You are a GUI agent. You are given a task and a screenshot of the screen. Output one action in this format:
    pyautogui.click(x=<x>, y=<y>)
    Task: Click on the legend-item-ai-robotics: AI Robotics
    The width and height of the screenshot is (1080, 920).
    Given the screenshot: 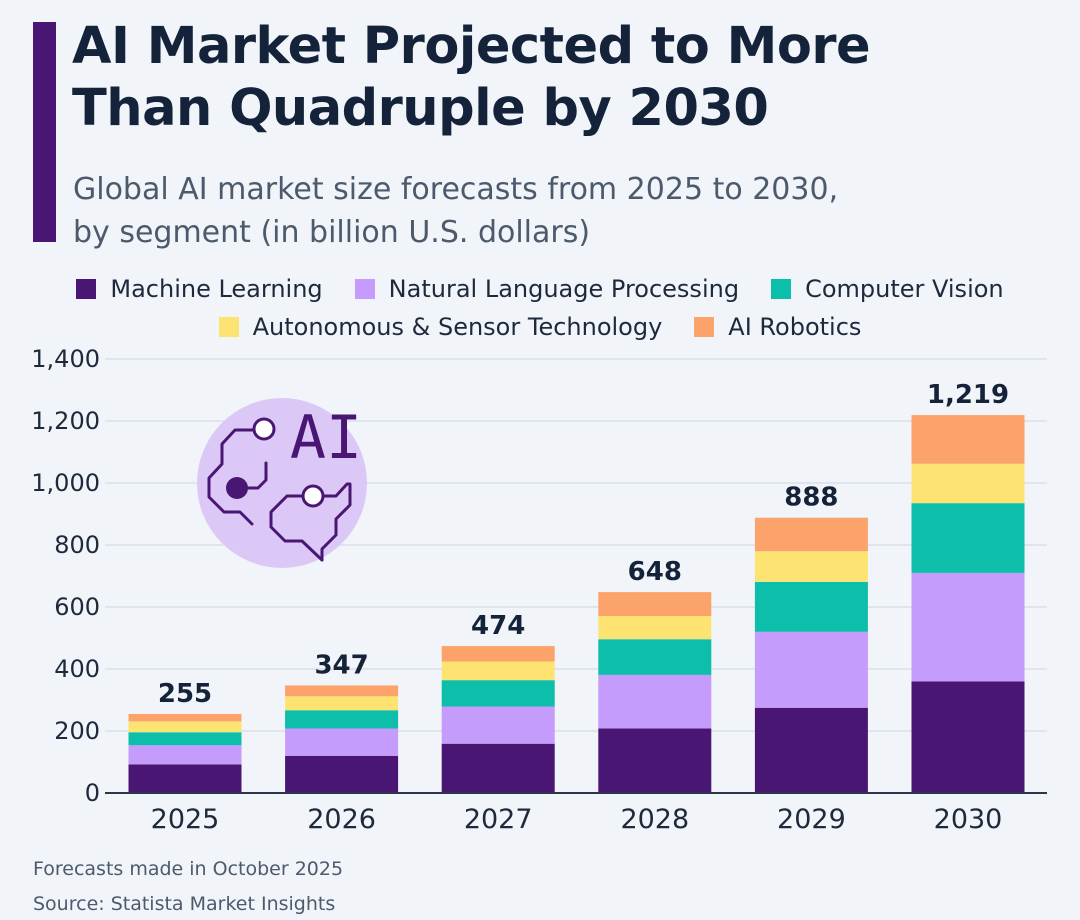 What is the action you would take?
    pyautogui.click(x=777, y=327)
    